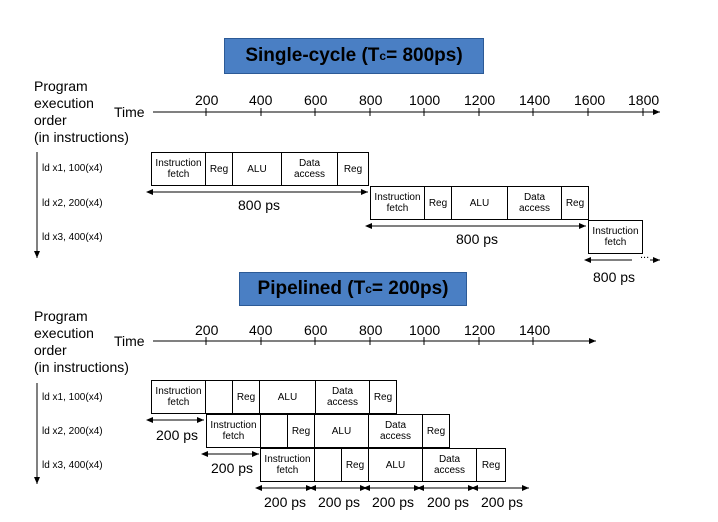 This screenshot has height=522, width=718. What do you see at coordinates (312, 55) in the screenshot?
I see `single-title-main: Single-cycle (T` at bounding box center [312, 55].